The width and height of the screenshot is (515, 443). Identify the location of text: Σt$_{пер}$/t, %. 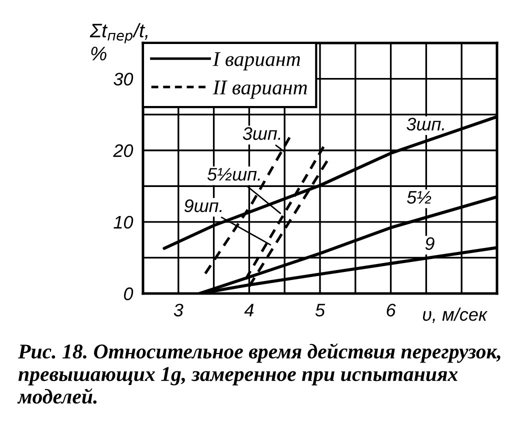
(119, 41).